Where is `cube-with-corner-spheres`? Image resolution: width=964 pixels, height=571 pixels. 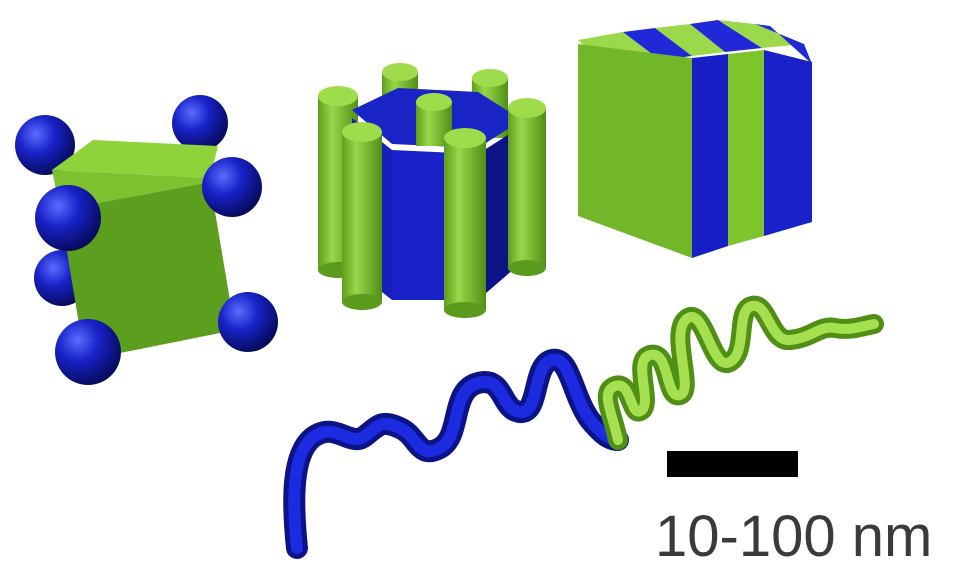
cube-with-corner-spheres is located at coordinates (146, 240).